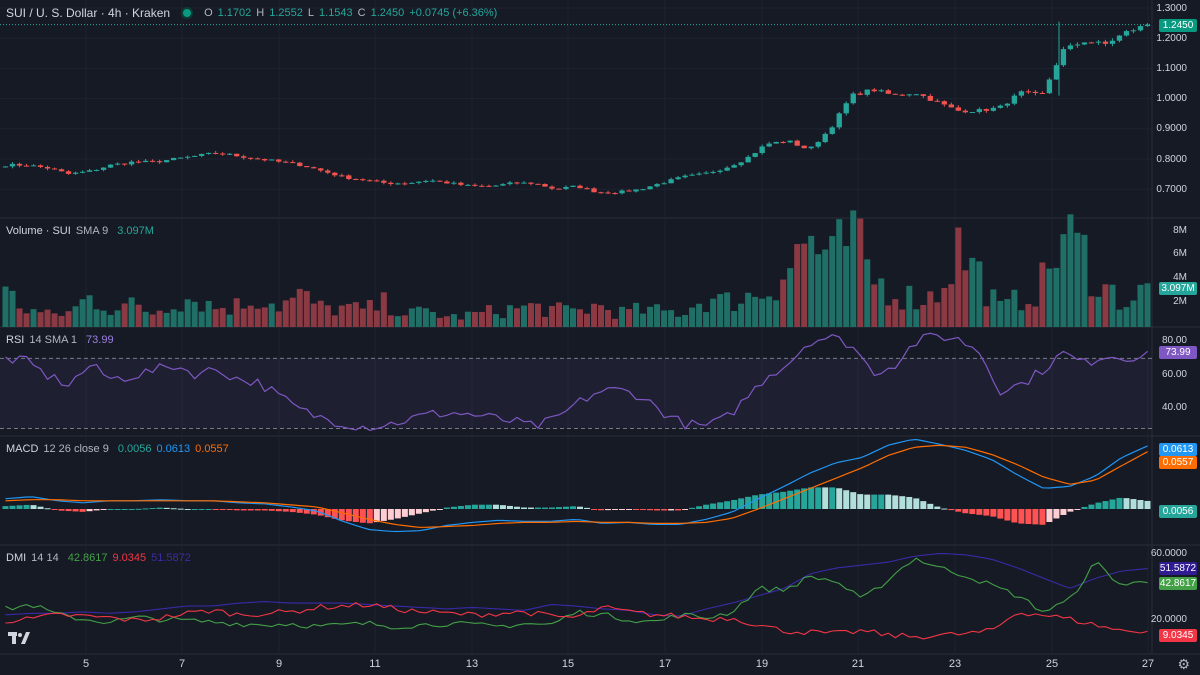 The image size is (1200, 675). What do you see at coordinates (53, 340) in the screenshot?
I see `rsi-params: 14 SMA 1` at bounding box center [53, 340].